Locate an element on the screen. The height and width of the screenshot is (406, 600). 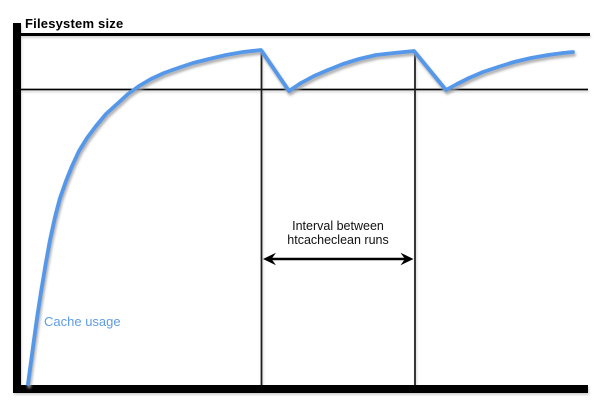
interval-annotation: Interval between htcacheclean runs is located at coordinates (338, 233).